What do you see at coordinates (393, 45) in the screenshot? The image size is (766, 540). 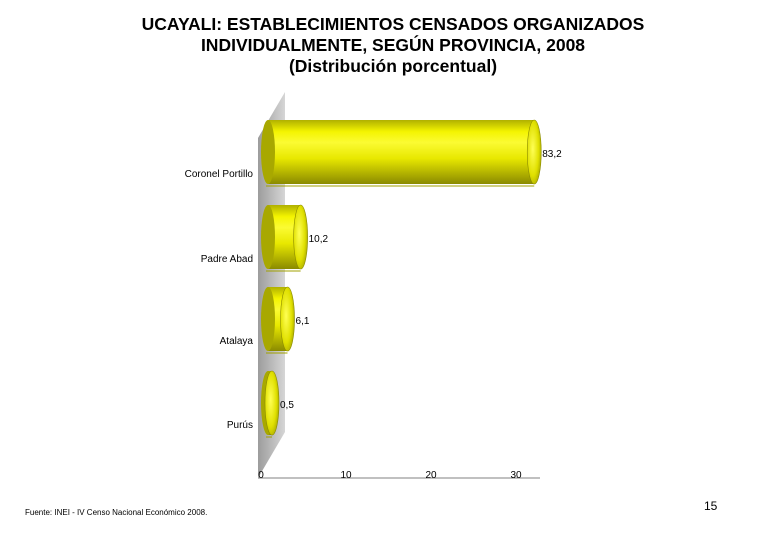 I see `title-line-2: INDIVIDUALMENTE, SEGÚN PROVINCIA, 2008` at bounding box center [393, 45].